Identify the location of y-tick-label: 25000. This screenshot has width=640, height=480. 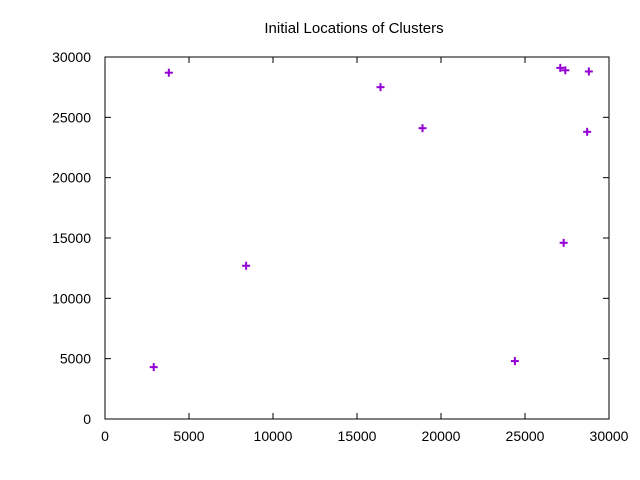
(71, 117).